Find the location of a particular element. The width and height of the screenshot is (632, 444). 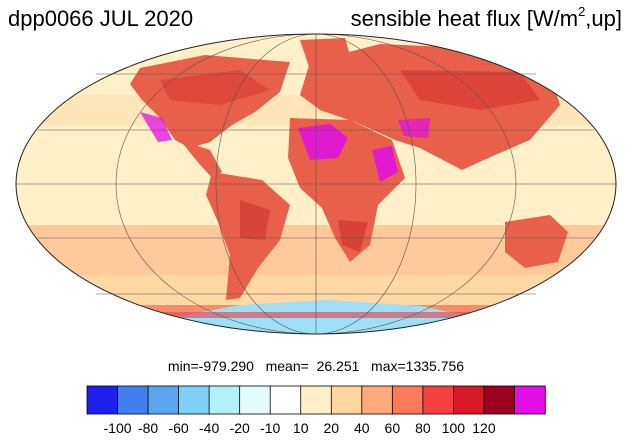

land-australia is located at coordinates (536, 241).